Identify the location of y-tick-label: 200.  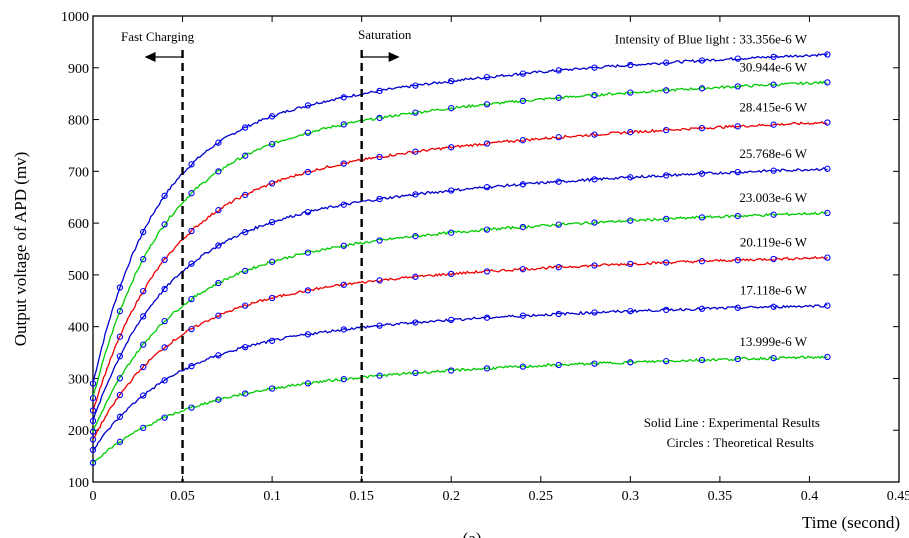
(78, 431).